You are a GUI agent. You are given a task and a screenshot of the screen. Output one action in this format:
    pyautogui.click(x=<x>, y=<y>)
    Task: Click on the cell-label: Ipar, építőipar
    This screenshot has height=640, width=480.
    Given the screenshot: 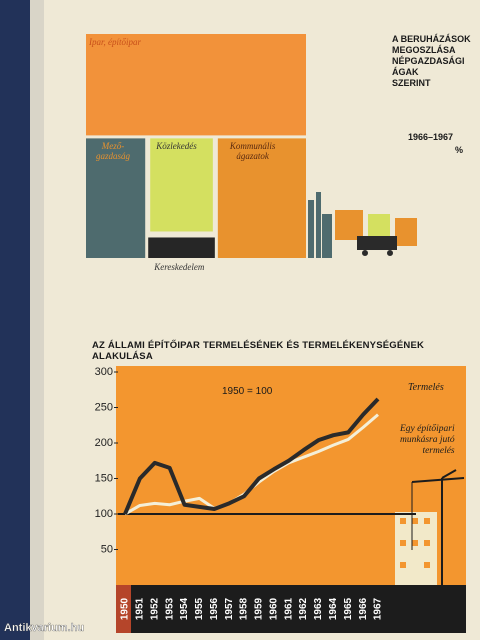 What is the action you would take?
    pyautogui.click(x=115, y=42)
    